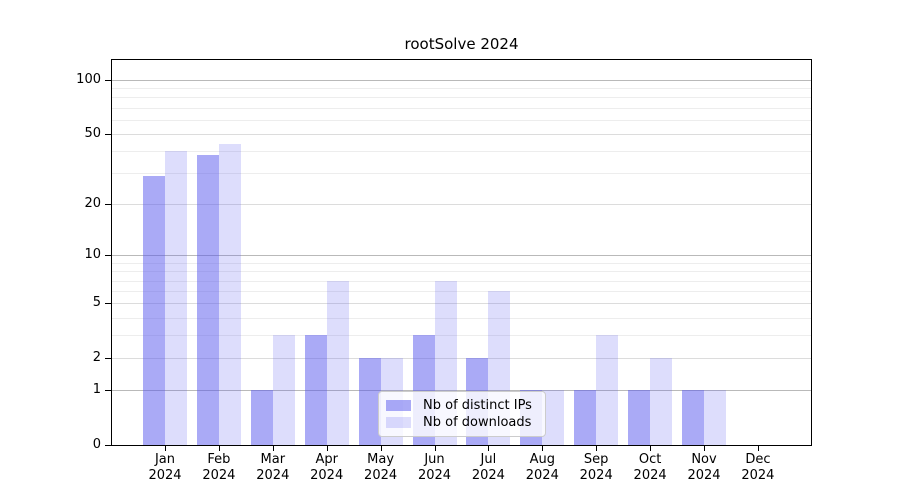 This screenshot has height=500, width=900. What do you see at coordinates (273, 459) in the screenshot?
I see `x-tick-month-mar: Mar` at bounding box center [273, 459].